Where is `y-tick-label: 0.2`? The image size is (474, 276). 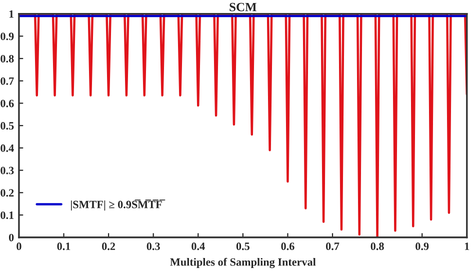
y-tick-label: 0.2 is located at coordinates (7, 193).